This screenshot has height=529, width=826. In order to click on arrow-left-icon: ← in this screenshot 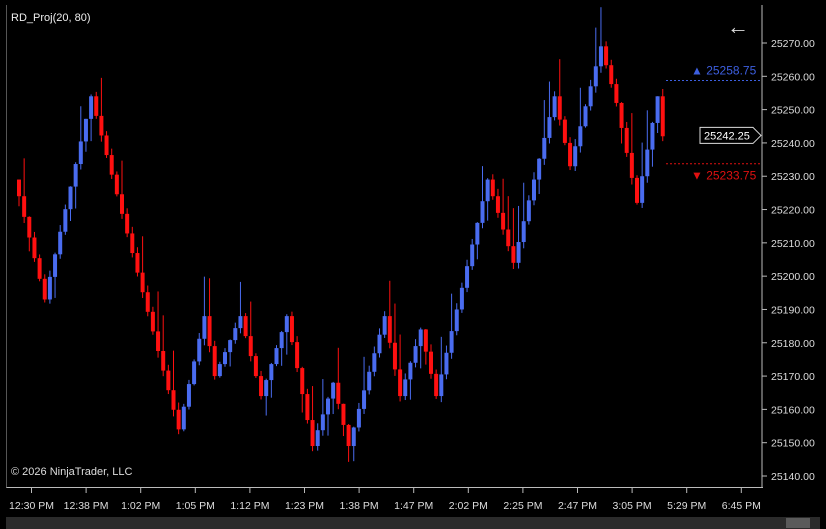, I will do `click(738, 26)`.